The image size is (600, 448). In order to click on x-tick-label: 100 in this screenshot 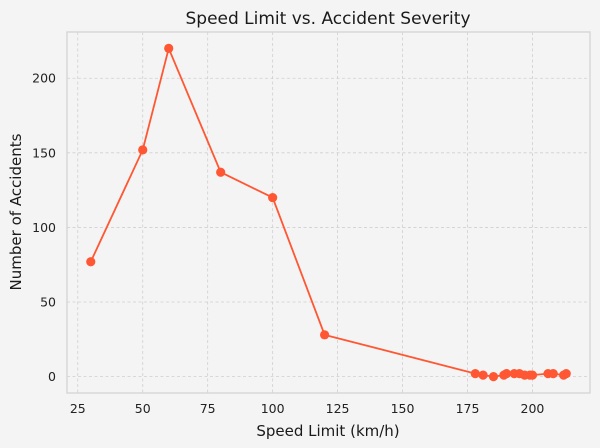, I will do `click(273, 408)`.